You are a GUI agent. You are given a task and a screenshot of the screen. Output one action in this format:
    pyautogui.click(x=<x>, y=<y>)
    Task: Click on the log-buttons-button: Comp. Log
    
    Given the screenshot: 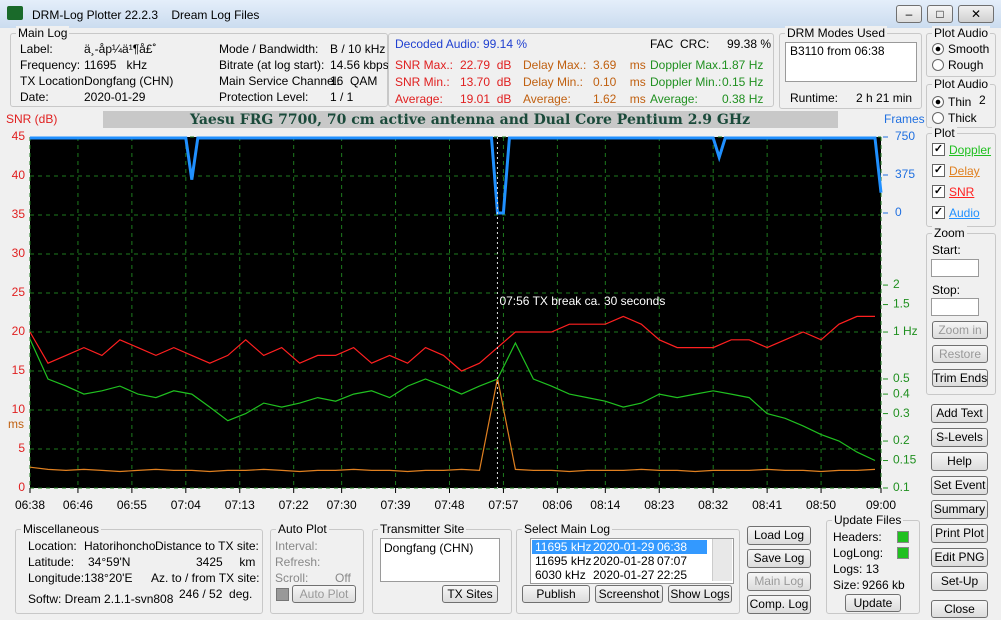 What is the action you would take?
    pyautogui.click(x=779, y=604)
    